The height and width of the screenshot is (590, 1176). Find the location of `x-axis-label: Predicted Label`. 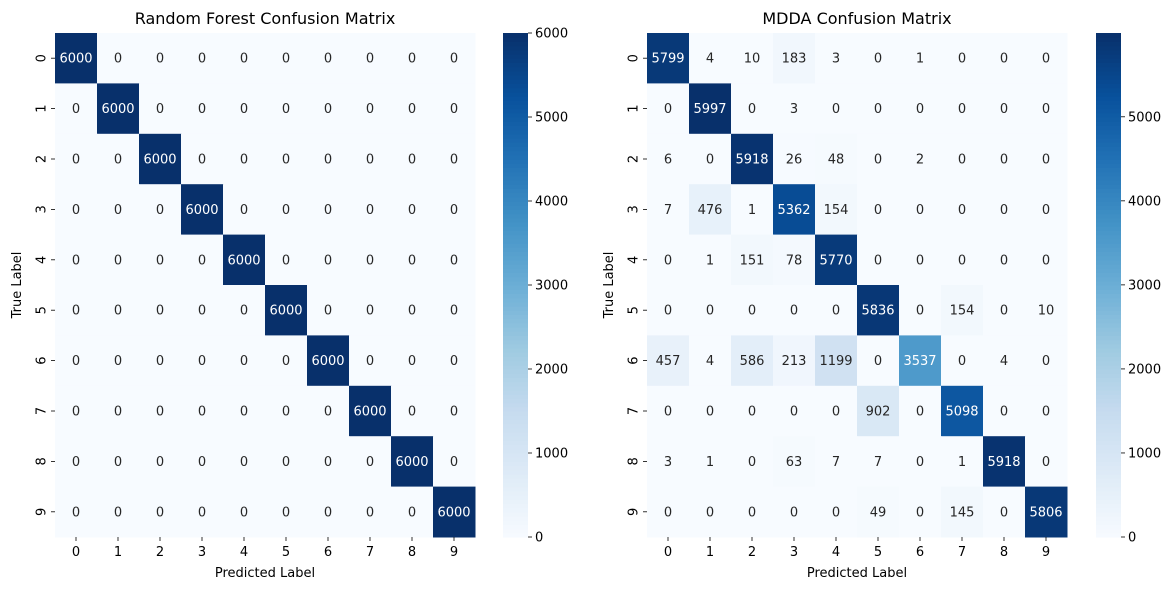

x-axis-label: Predicted Label is located at coordinates (265, 573).